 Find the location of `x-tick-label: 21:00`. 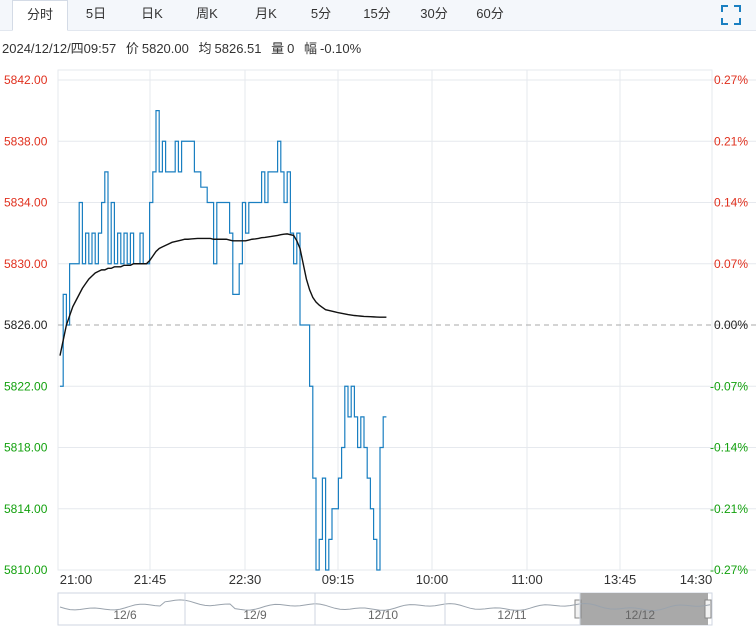

x-tick-label: 21:00 is located at coordinates (76, 579).